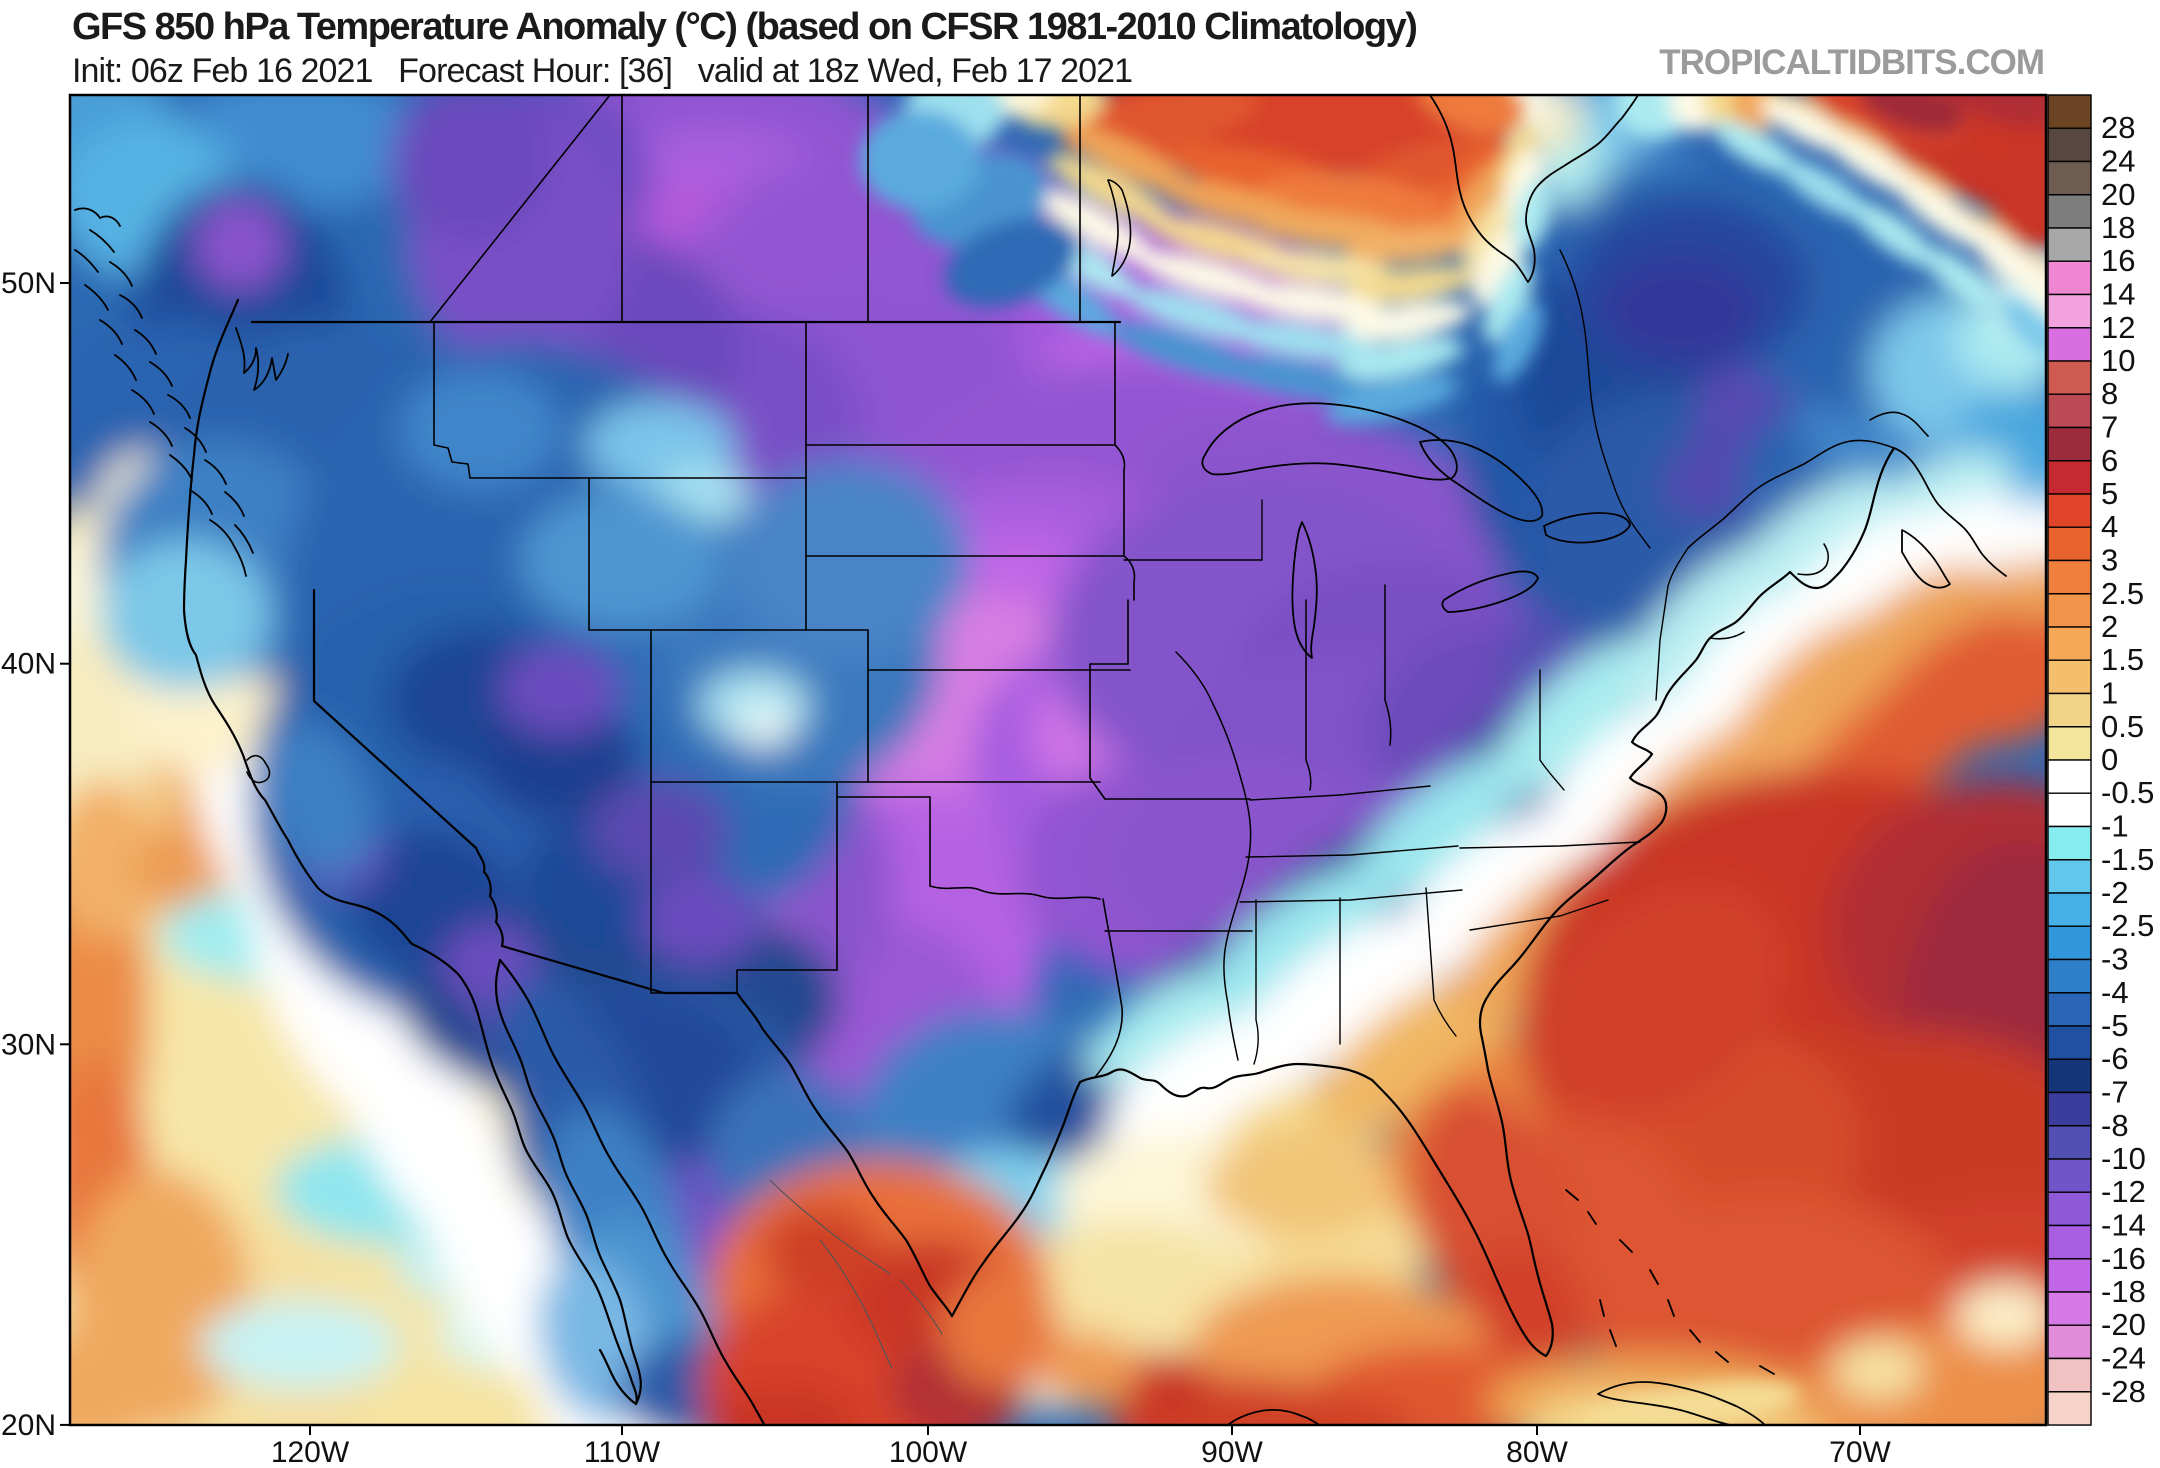 The height and width of the screenshot is (1468, 2160). What do you see at coordinates (2127, 792) in the screenshot?
I see `svg-text: -0.5` at bounding box center [2127, 792].